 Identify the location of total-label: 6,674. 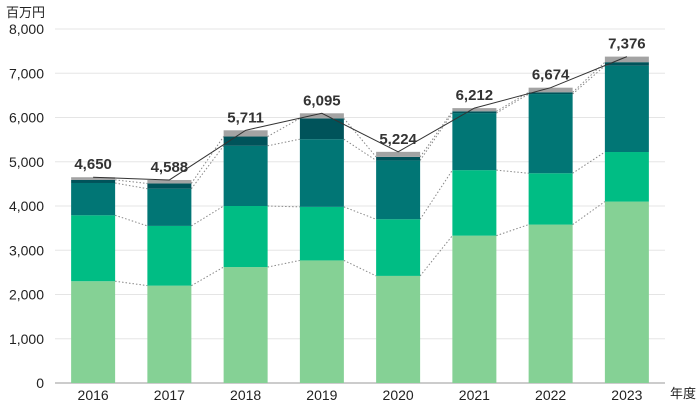
(551, 75).